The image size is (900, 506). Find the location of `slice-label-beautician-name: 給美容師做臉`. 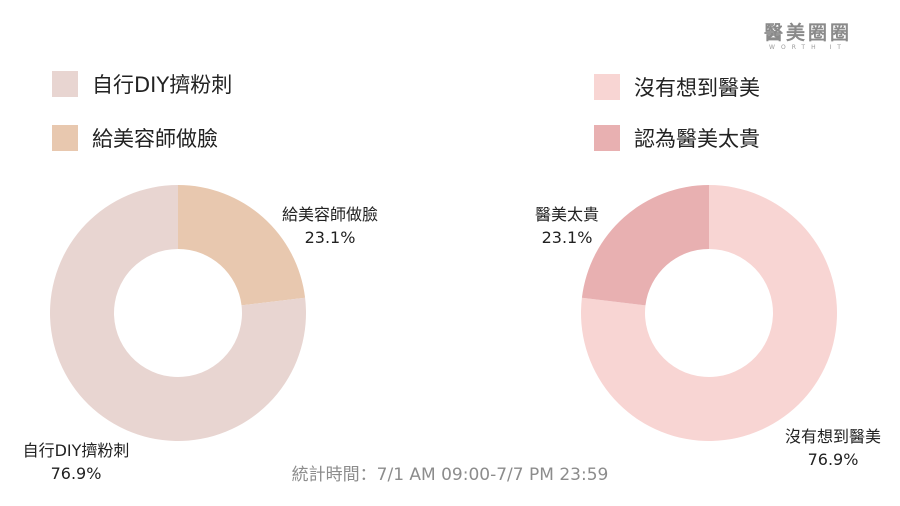

slice-label-beautician-name: 給美容師做臉 is located at coordinates (329, 214).